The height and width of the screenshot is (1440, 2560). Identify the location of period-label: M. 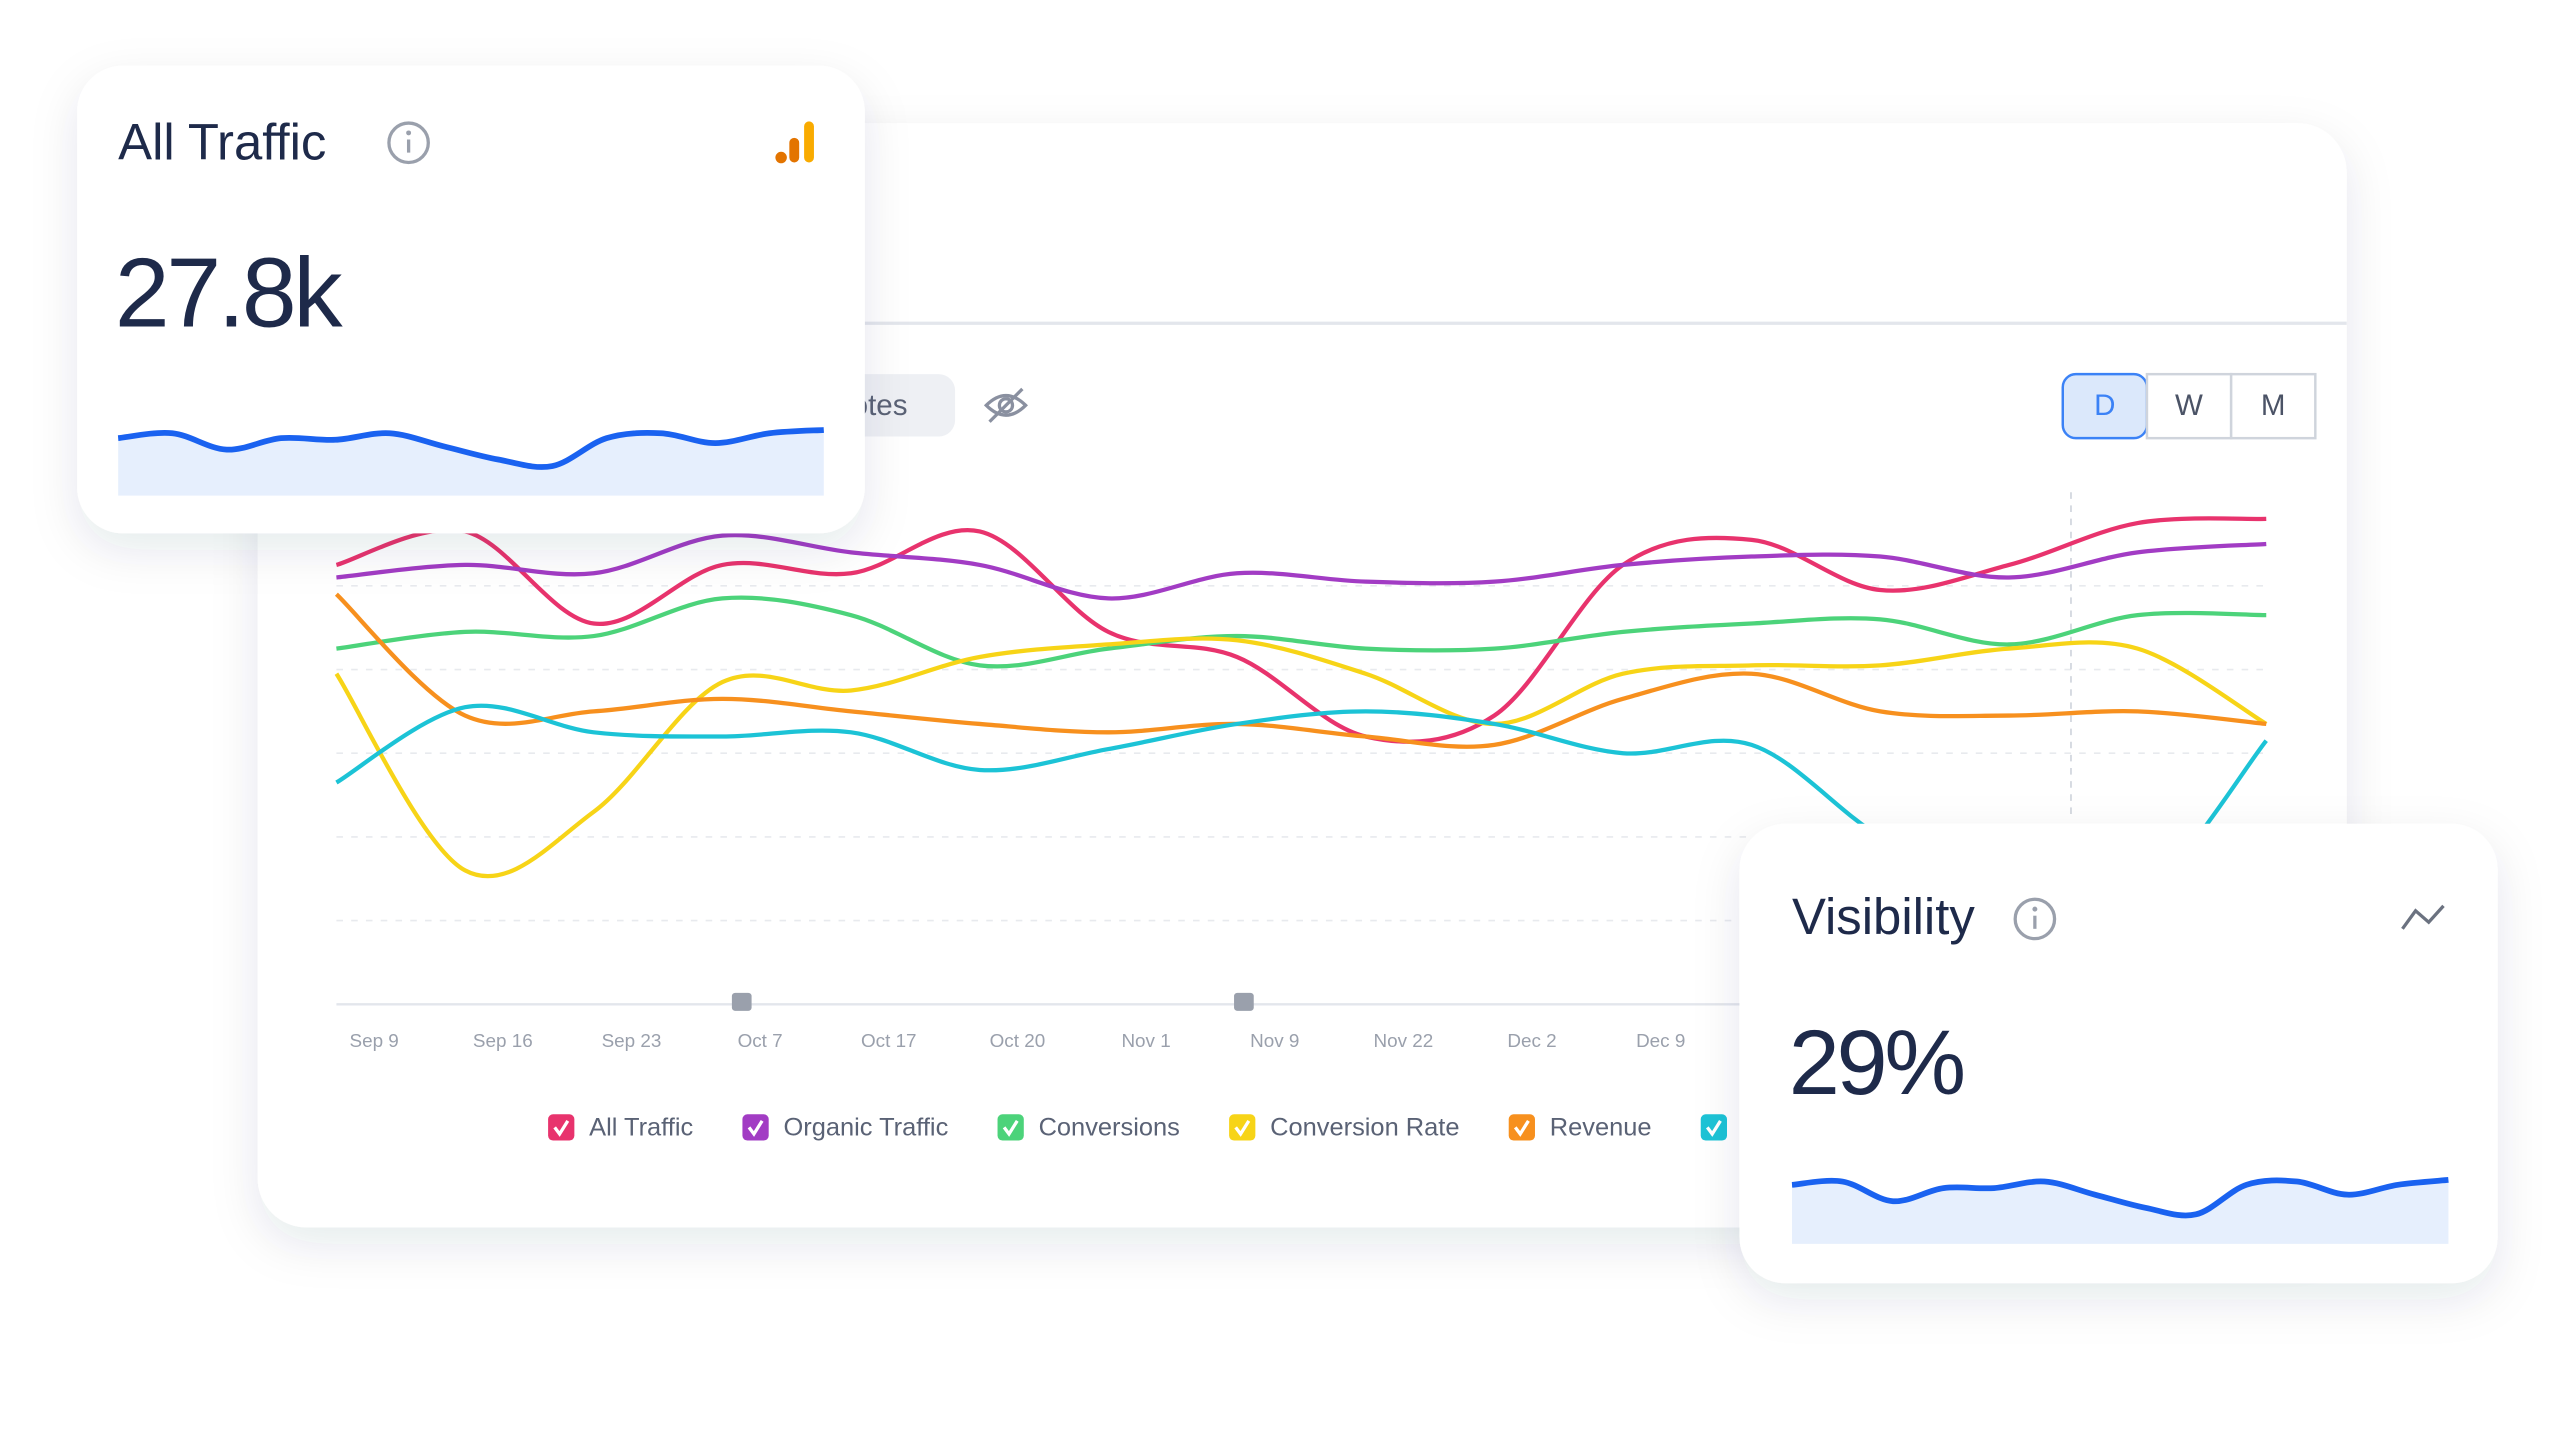
(2273, 405).